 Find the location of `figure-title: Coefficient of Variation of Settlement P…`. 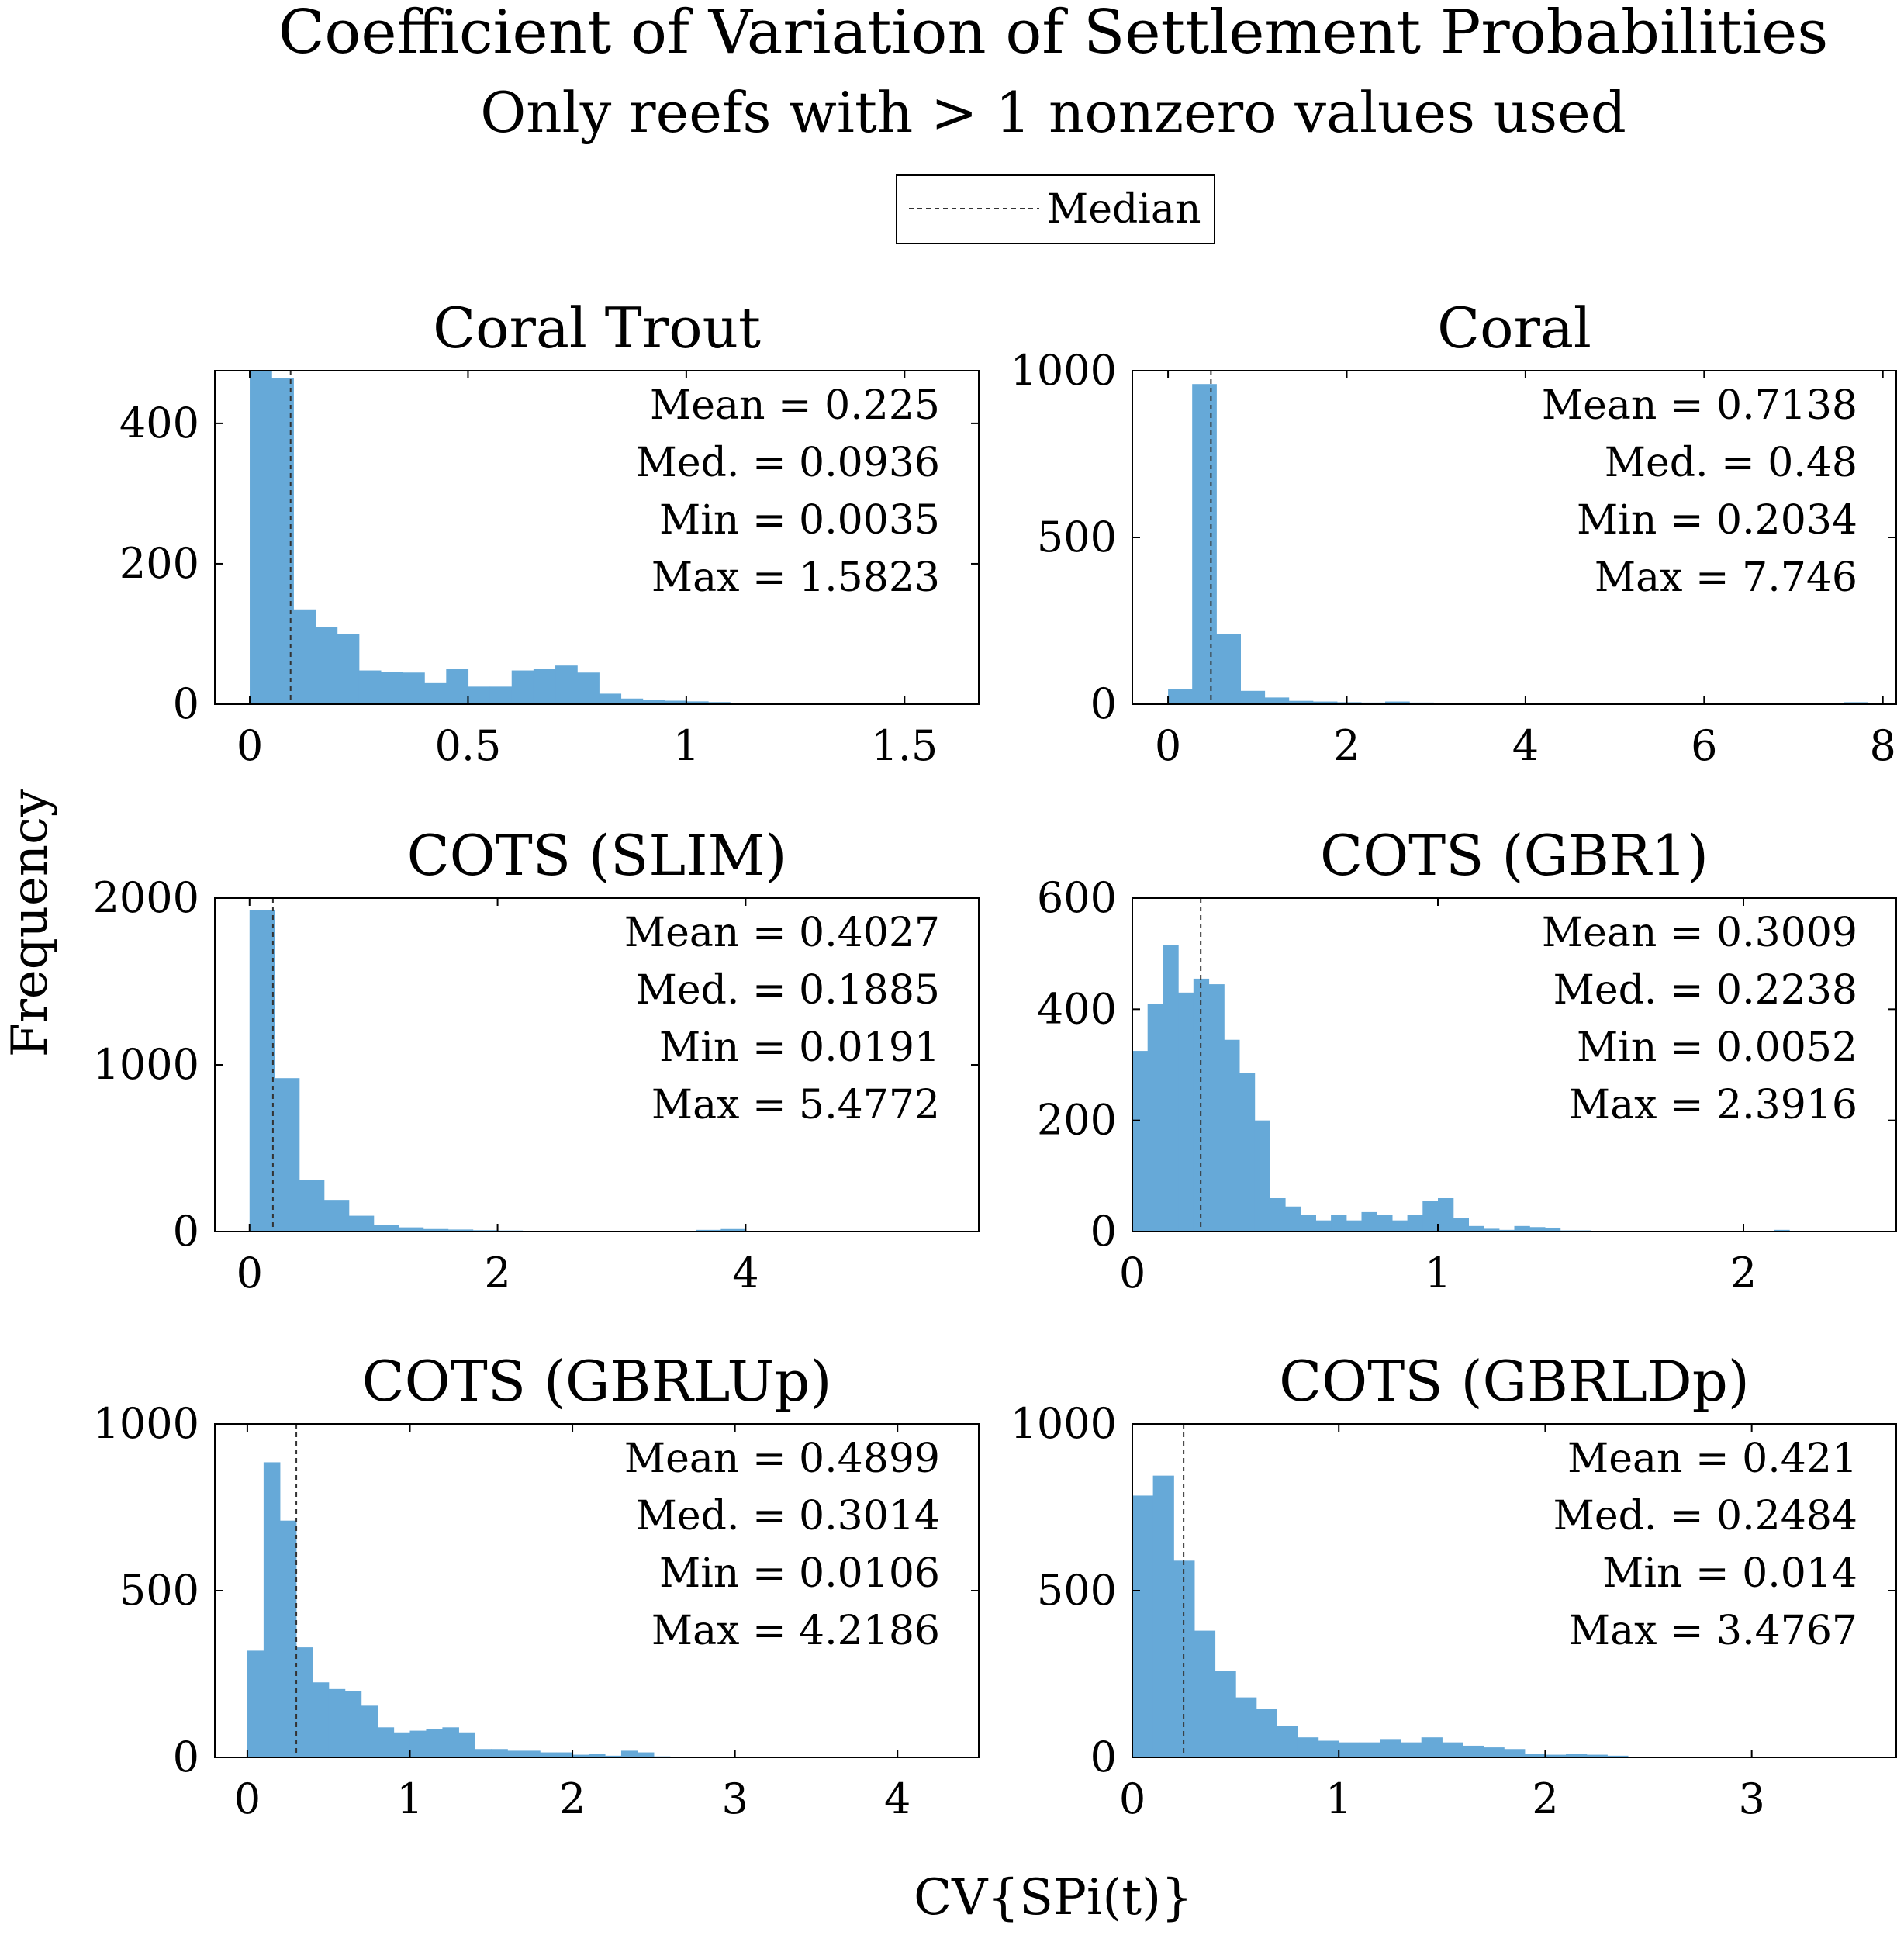

figure-title: Coefficient of Variation of Settlement P… is located at coordinates (1053, 33).